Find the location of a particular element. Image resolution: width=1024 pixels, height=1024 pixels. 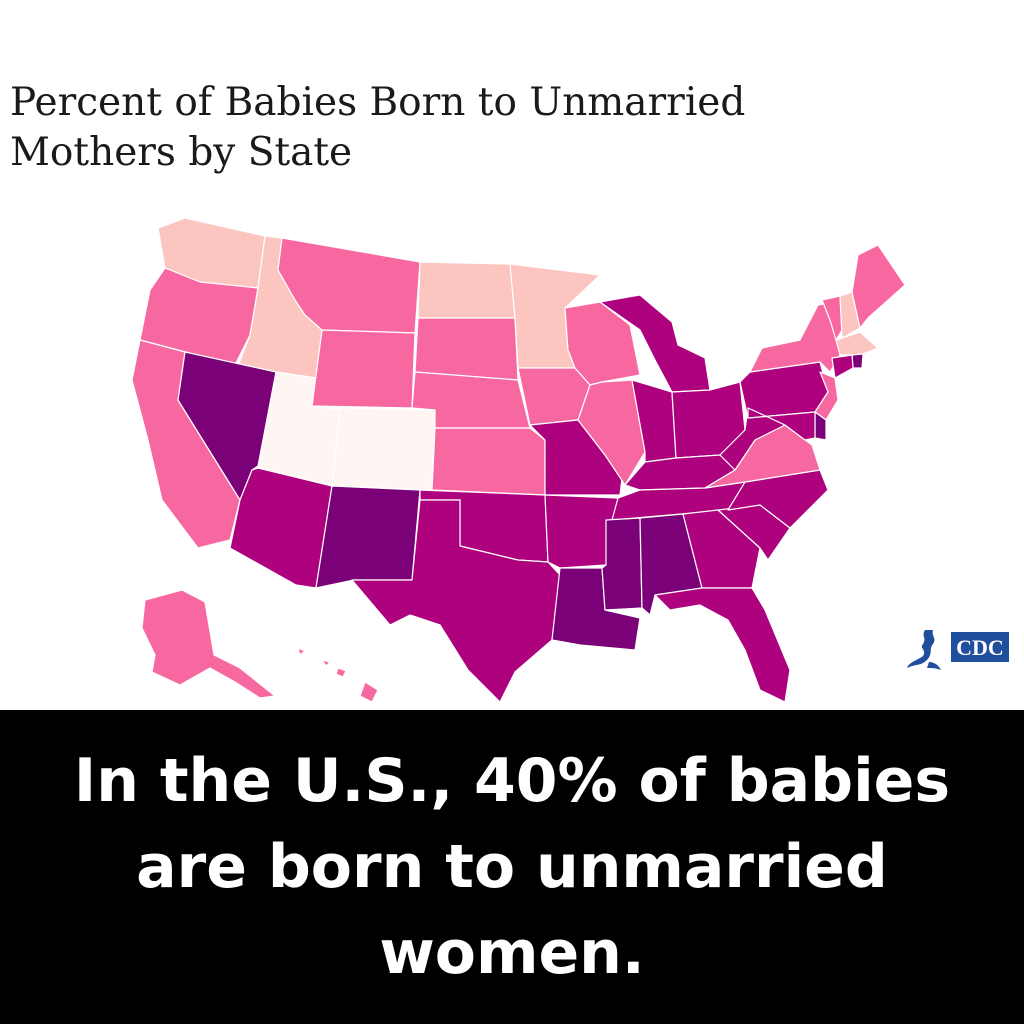

state-mi is located at coordinates (655, 343).